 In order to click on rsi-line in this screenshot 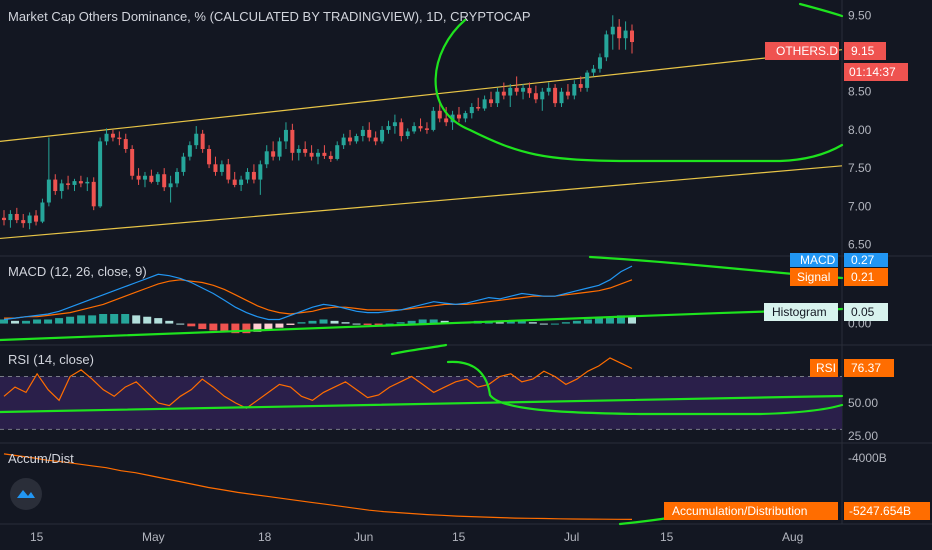, I will do `click(318, 383)`.